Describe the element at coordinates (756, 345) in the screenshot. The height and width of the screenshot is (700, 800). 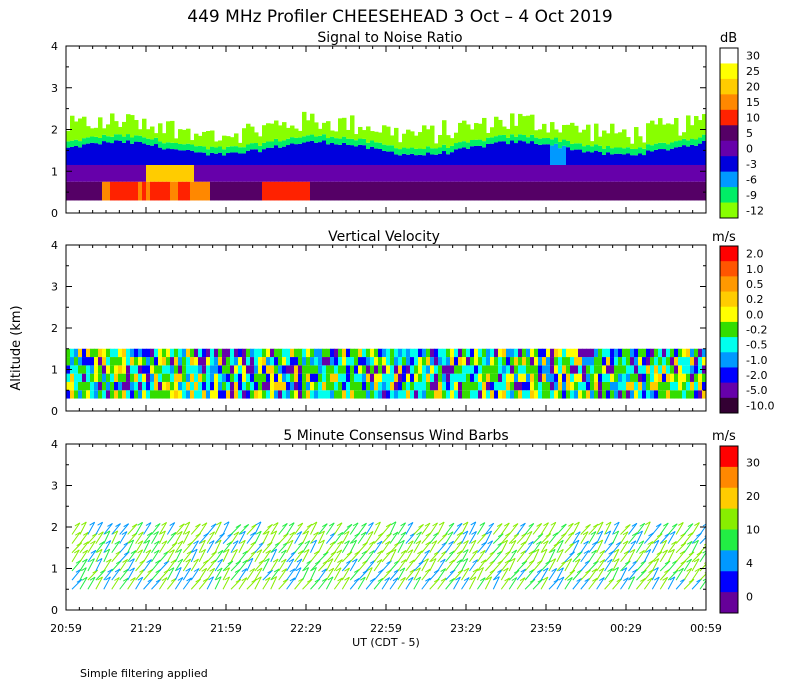
I see `colorbar-label: -0.5` at that location.